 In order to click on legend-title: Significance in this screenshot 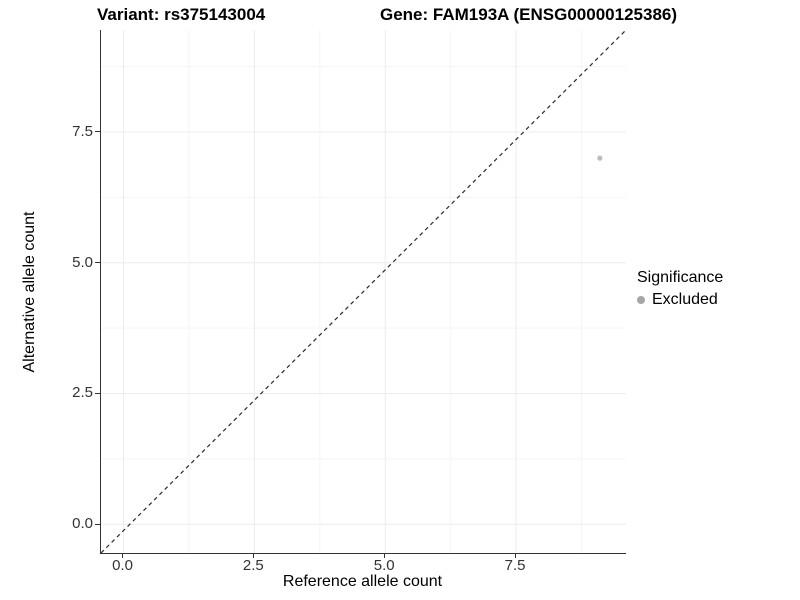, I will do `click(680, 277)`.